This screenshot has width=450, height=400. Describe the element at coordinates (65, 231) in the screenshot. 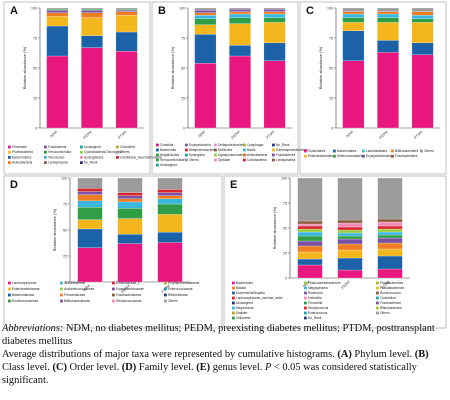

I see `panel-d-y-tick-label: 50` at that location.